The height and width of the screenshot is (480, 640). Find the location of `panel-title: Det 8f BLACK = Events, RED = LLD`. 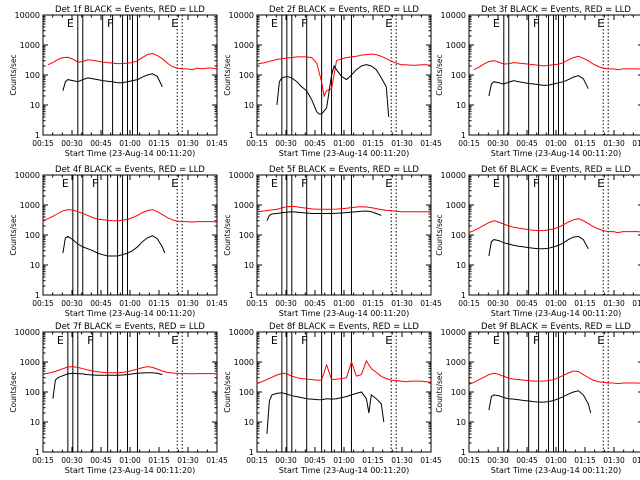

panel-title: Det 8f BLACK = Events, RED = LLD is located at coordinates (344, 327).